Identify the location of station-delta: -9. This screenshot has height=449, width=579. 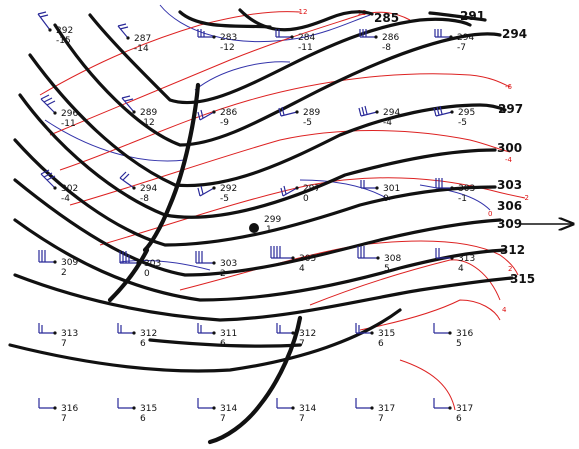
(224, 123).